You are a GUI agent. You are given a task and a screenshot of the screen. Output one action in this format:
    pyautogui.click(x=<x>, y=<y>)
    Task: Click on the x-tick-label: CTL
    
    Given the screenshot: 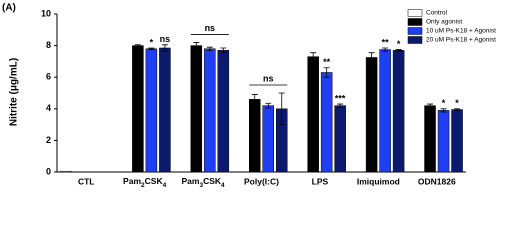 What is the action you would take?
    pyautogui.click(x=86, y=181)
    